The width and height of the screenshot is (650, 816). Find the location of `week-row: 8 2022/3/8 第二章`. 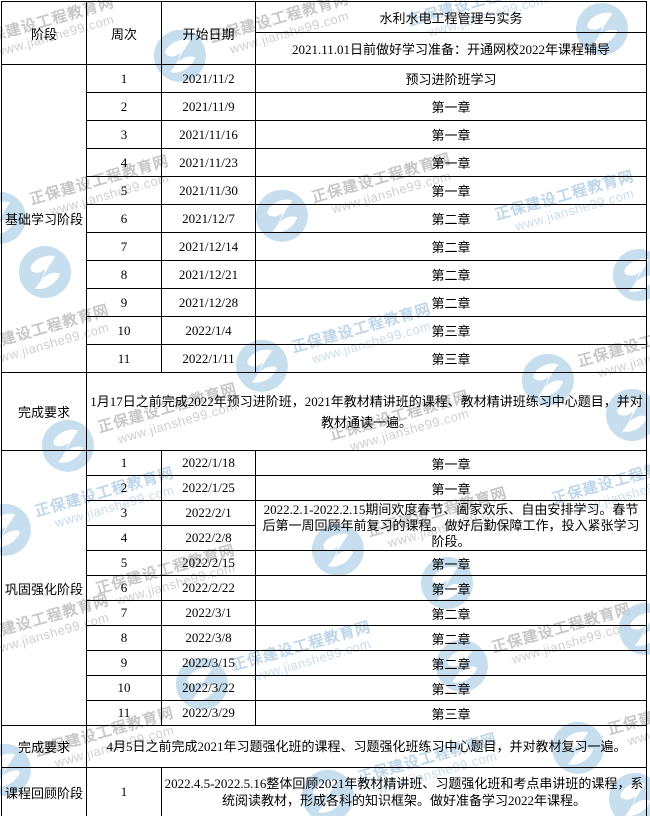

week-row: 8 2022/3/8 第二章 is located at coordinates (324, 638).